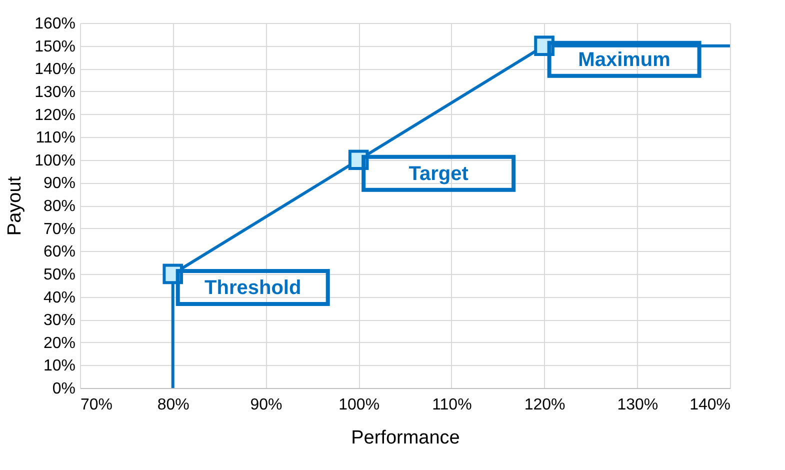 Image resolution: width=785 pixels, height=470 pixels. I want to click on x-tick-label: 140%, so click(710, 405).